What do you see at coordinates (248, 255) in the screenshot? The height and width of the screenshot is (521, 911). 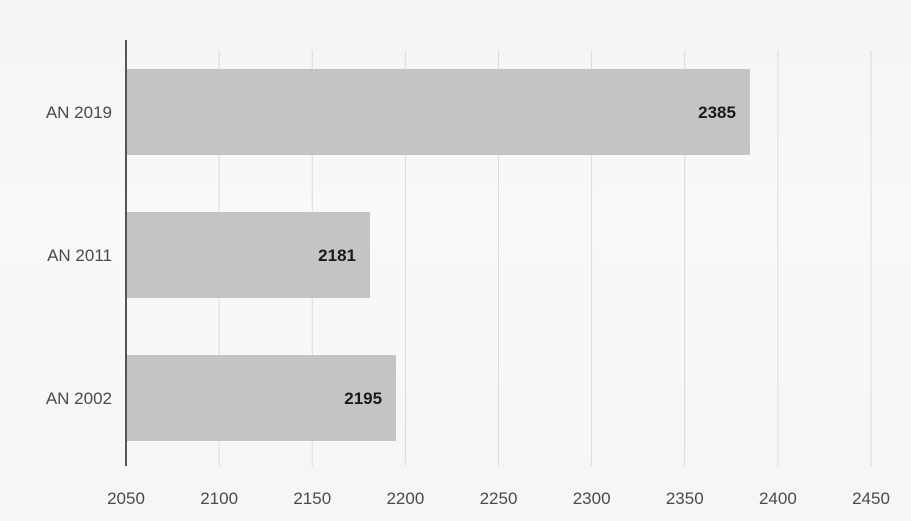 I see `bar-an-2011` at bounding box center [248, 255].